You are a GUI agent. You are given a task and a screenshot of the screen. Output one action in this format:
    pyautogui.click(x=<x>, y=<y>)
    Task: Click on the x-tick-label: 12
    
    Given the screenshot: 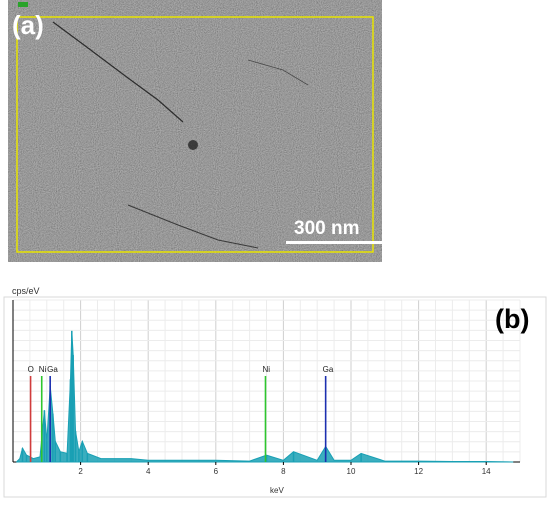 What is the action you would take?
    pyautogui.click(x=418, y=471)
    